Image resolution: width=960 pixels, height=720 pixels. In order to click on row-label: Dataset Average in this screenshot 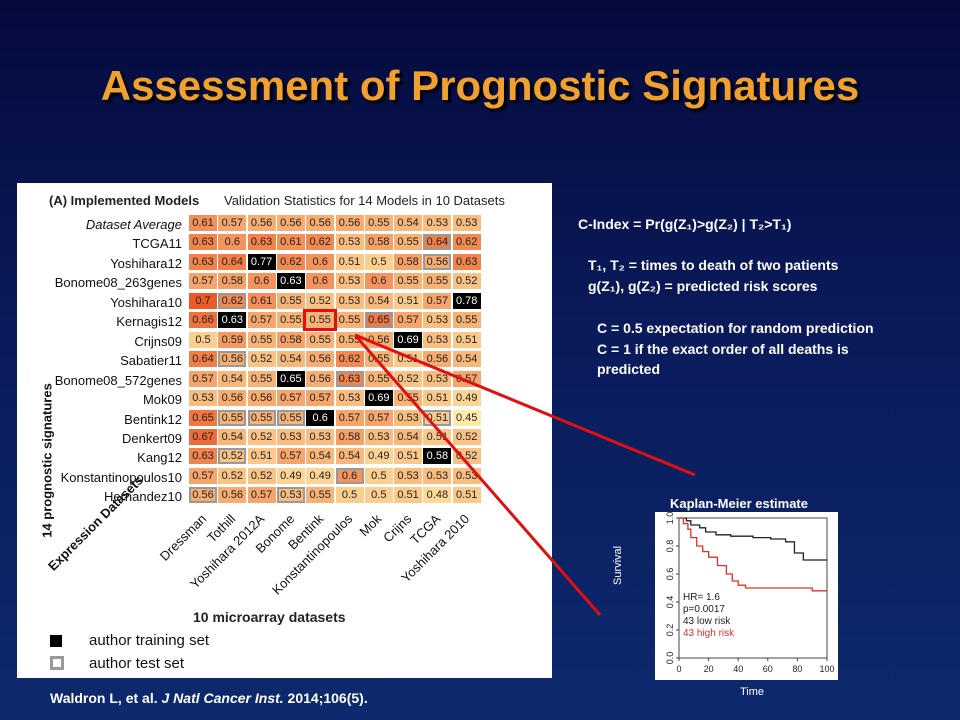, I will do `click(133, 224)`.